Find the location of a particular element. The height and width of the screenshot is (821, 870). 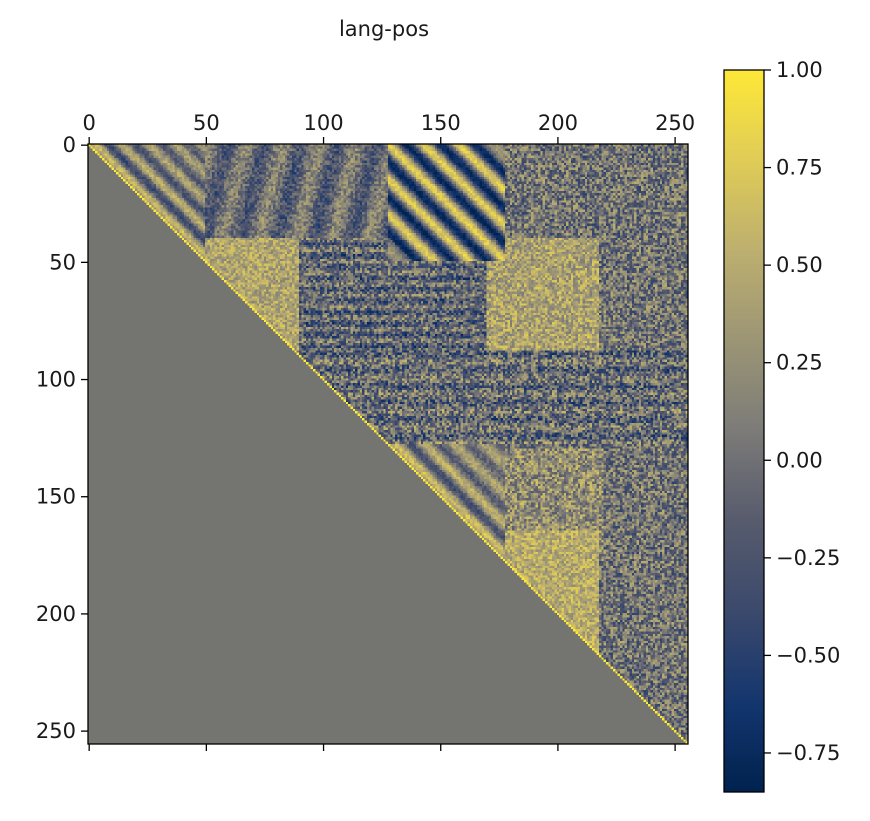

x-tick-label: 200 is located at coordinates (558, 123).